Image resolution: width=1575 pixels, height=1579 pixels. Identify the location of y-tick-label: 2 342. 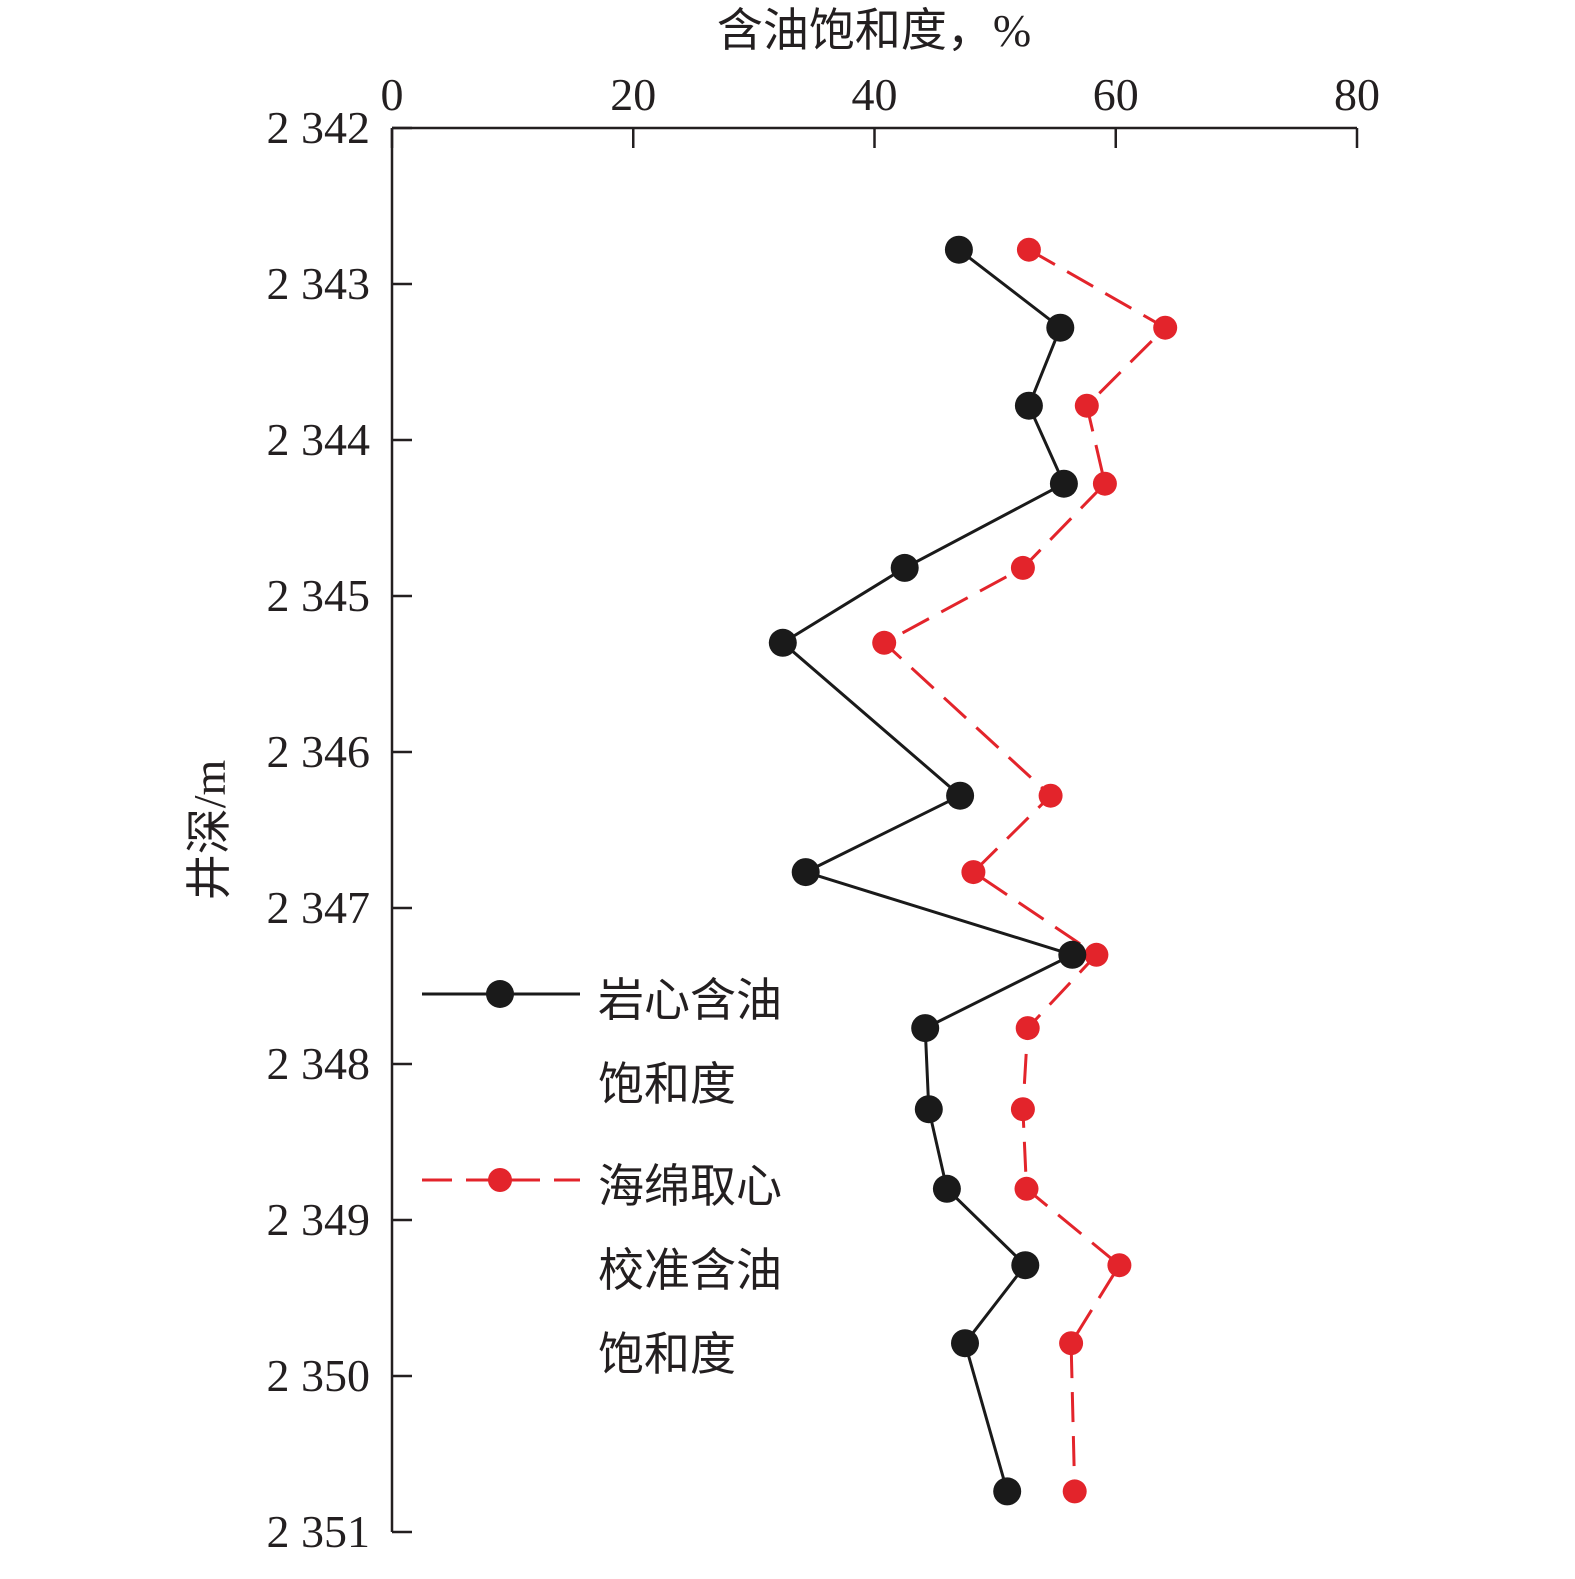
(319, 127).